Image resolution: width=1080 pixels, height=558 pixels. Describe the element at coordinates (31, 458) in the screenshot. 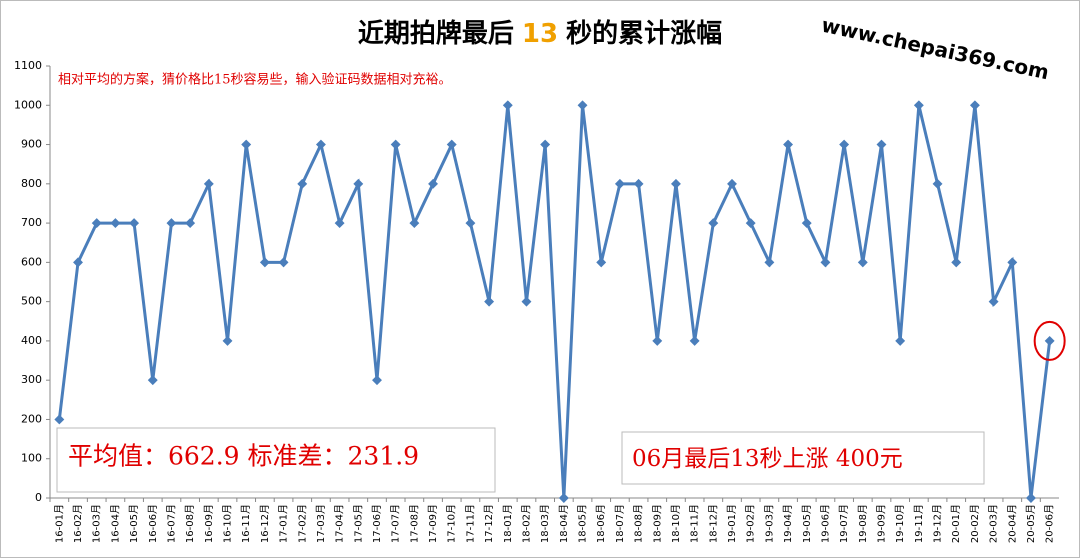

I see `y-tick-label: 100` at that location.